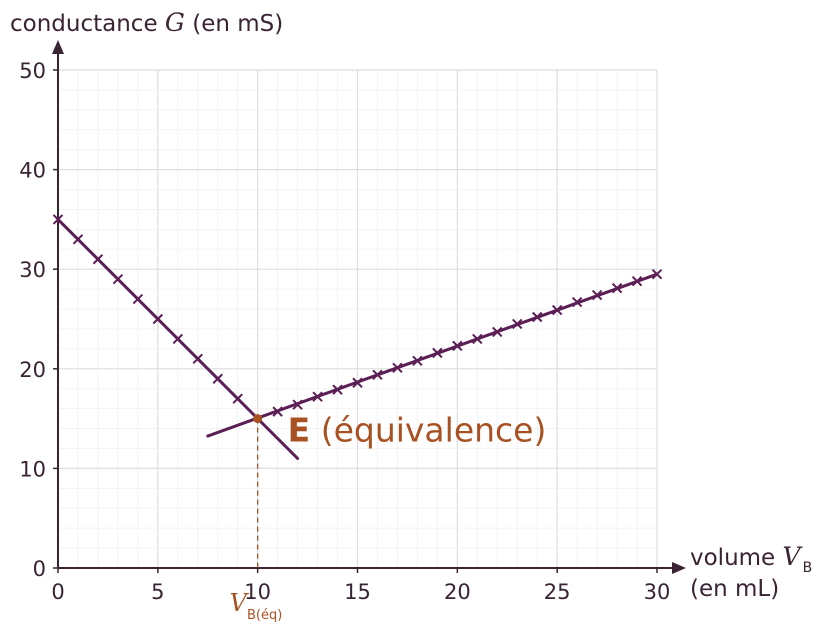 This screenshot has height=637, width=828. What do you see at coordinates (736, 558) in the screenshot?
I see `x-axis-title-pre: volume` at bounding box center [736, 558].